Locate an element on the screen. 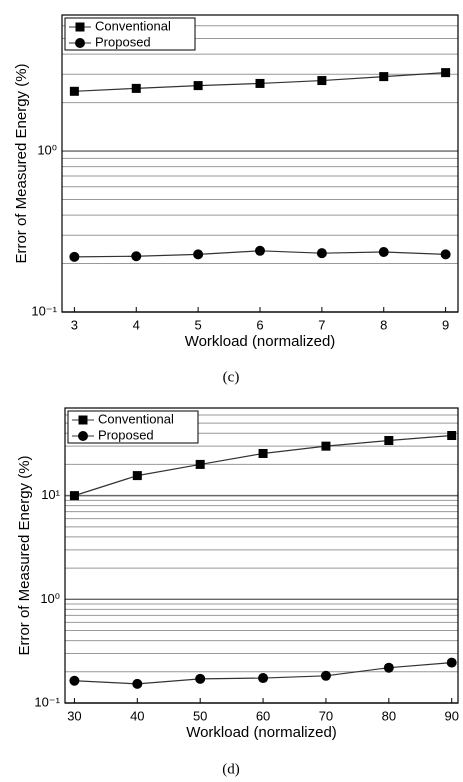  x-tick-label: 6 is located at coordinates (259, 324).